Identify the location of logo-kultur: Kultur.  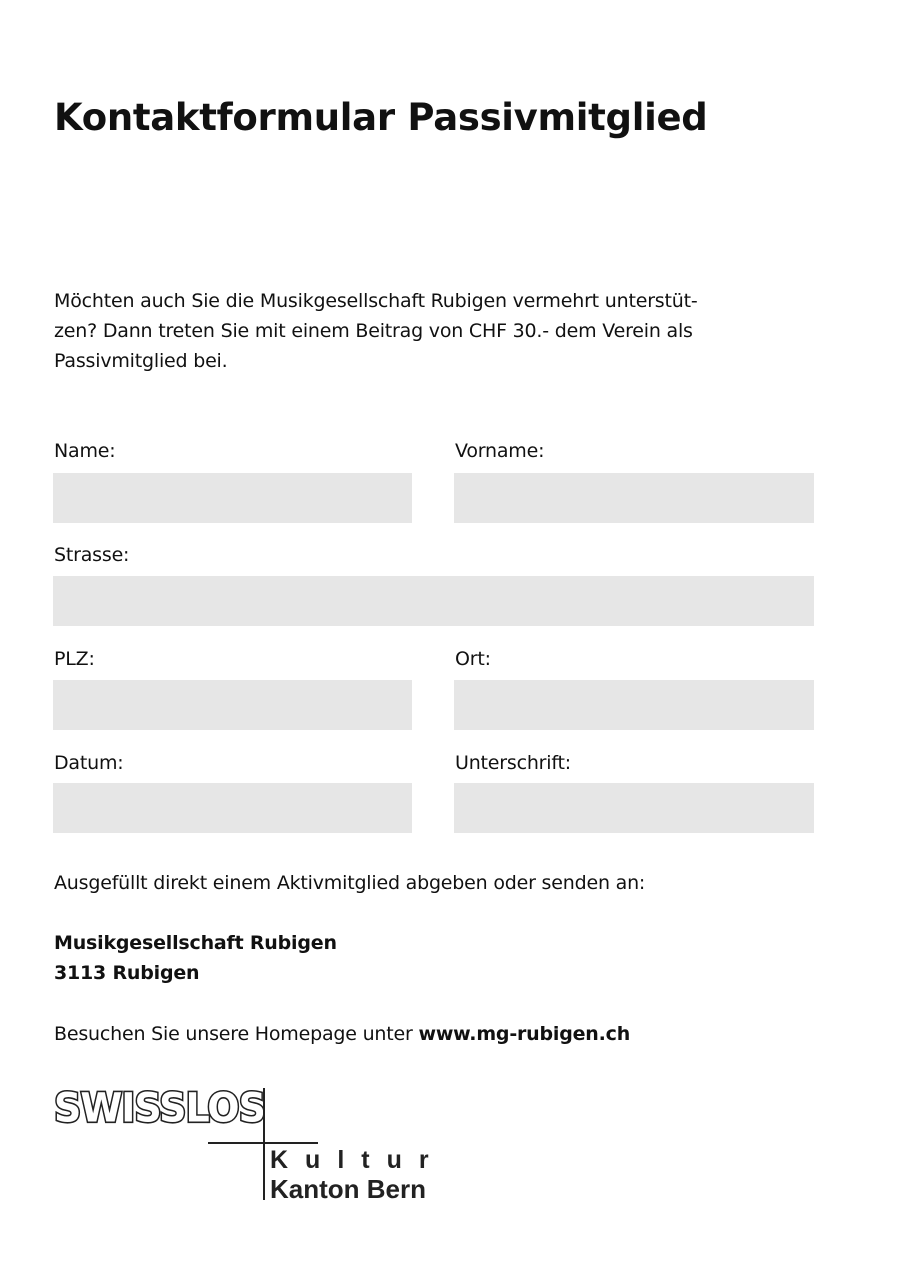
(358, 1160).